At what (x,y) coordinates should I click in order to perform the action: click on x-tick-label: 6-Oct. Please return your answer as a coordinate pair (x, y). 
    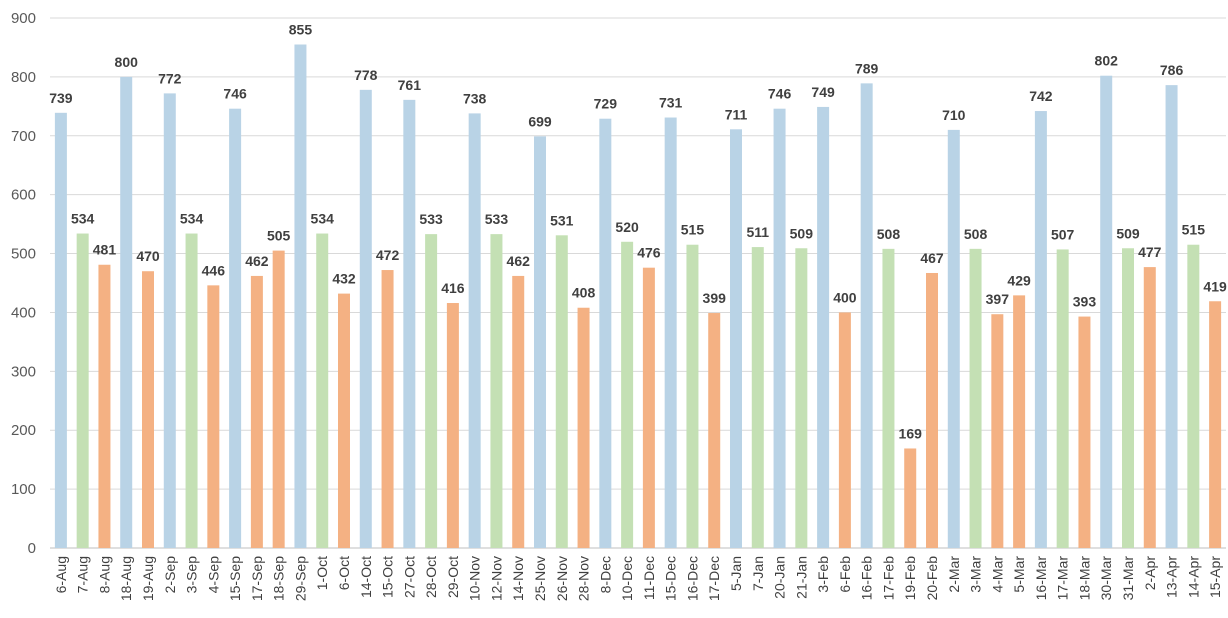
    Looking at the image, I should click on (344, 573).